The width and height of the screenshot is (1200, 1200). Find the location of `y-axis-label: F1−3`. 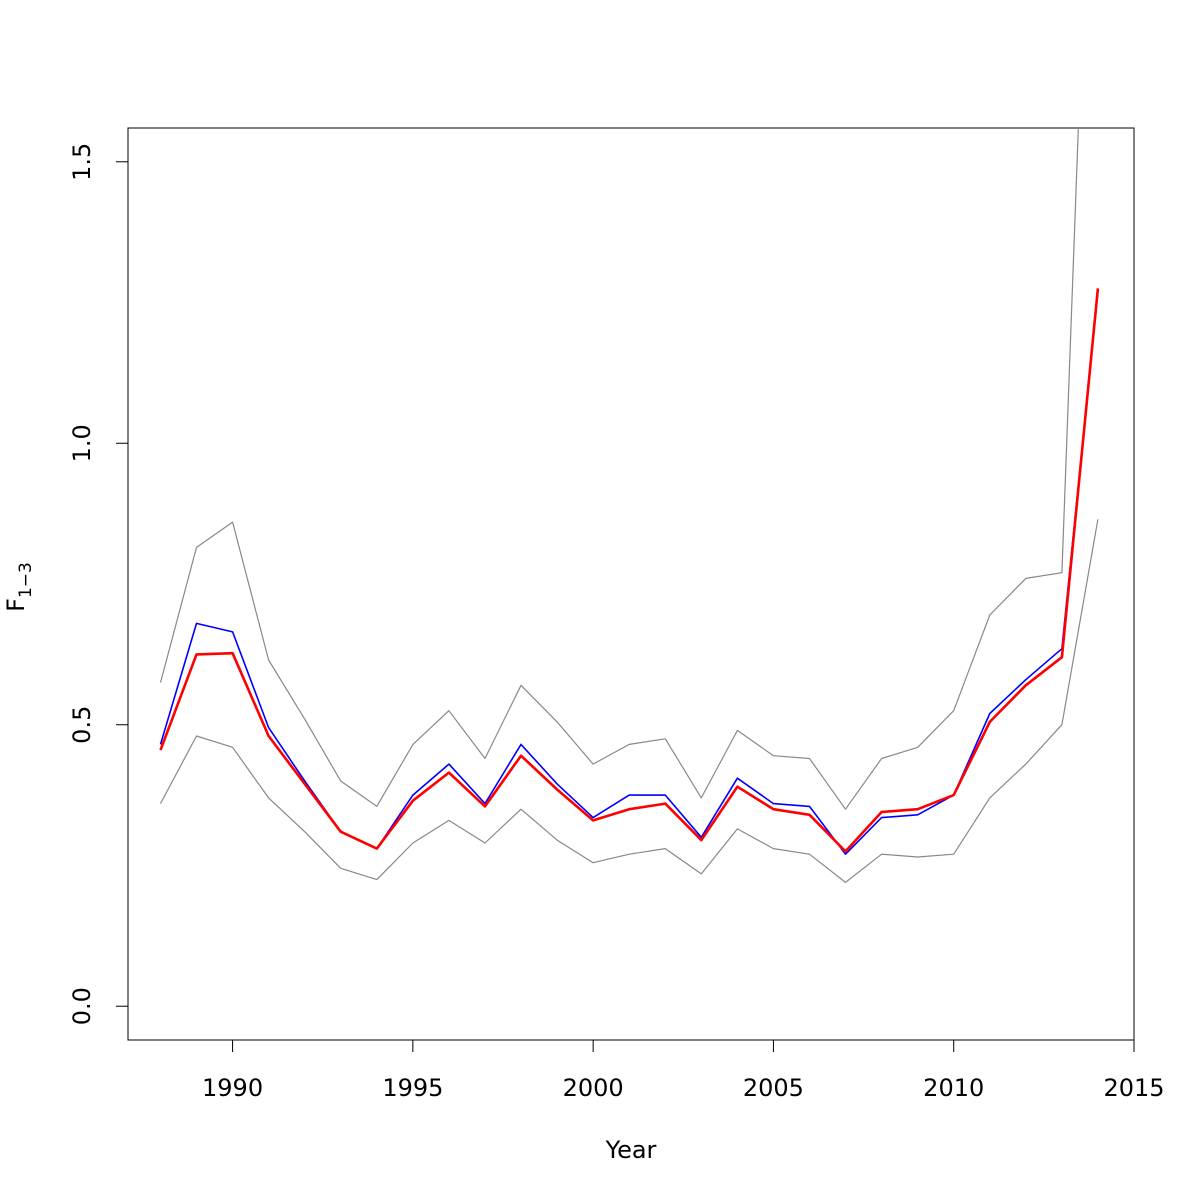

y-axis-label: F1−3 is located at coordinates (19, 587).